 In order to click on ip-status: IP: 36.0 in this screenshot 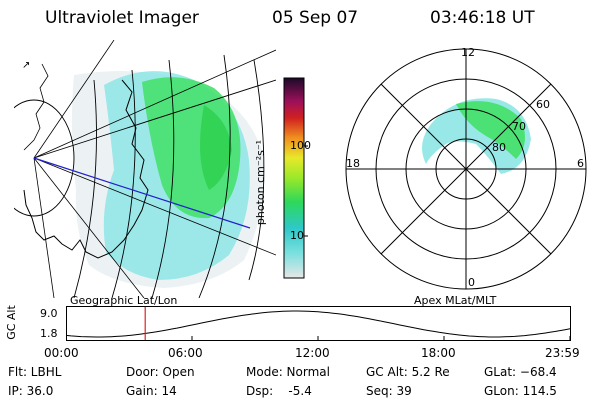, I will do `click(31, 391)`.